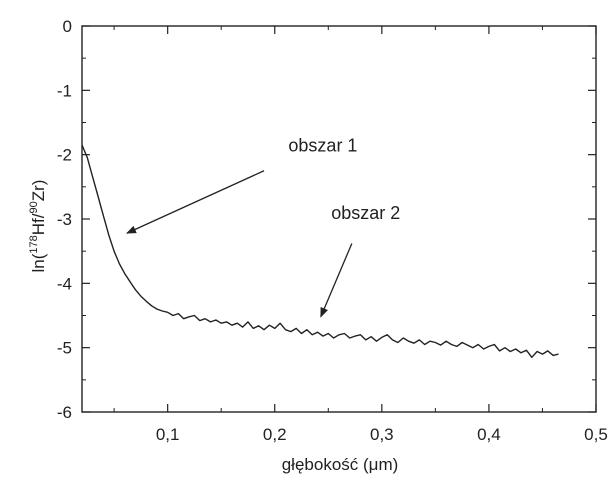  I want to click on y-axis-title-prefix: ln(, so click(38, 262).